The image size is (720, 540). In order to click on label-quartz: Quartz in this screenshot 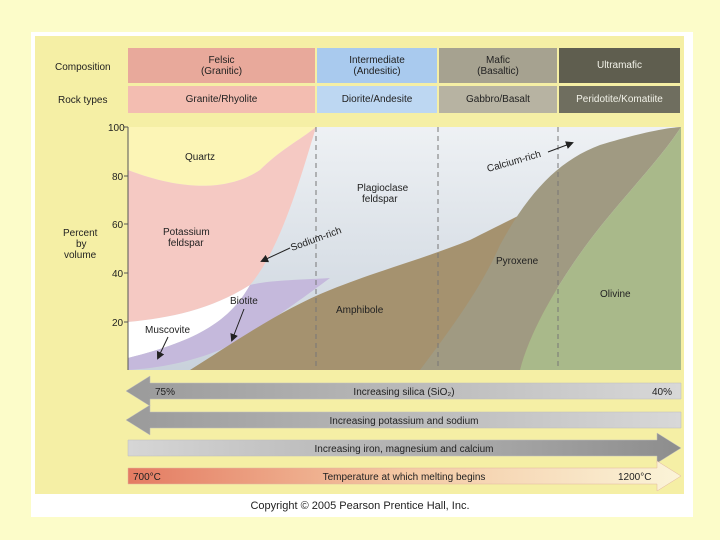, I will do `click(200, 157)`.